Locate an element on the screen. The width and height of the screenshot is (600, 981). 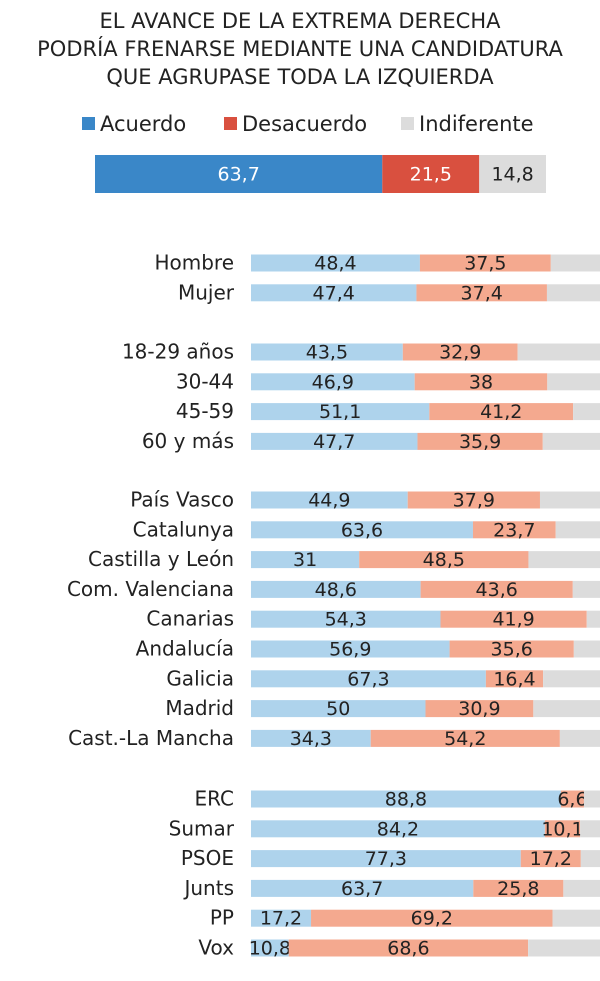
category-label: Junts is located at coordinates (208, 888).